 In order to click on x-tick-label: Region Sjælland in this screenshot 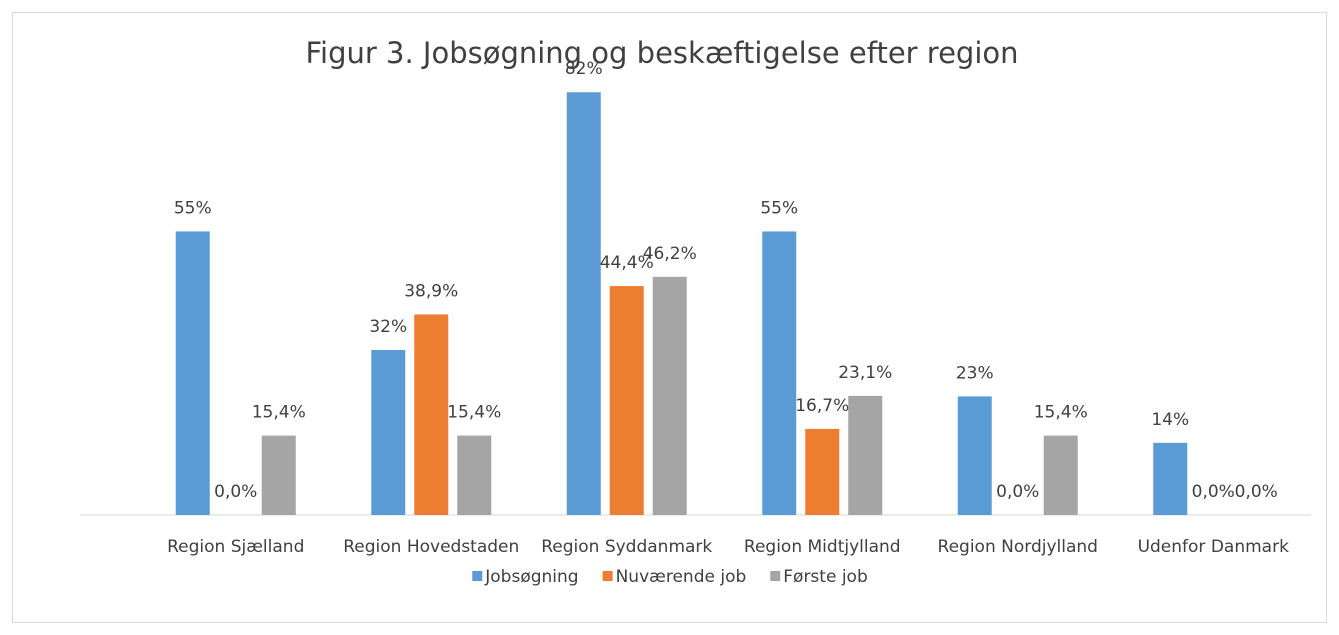, I will do `click(235, 547)`.